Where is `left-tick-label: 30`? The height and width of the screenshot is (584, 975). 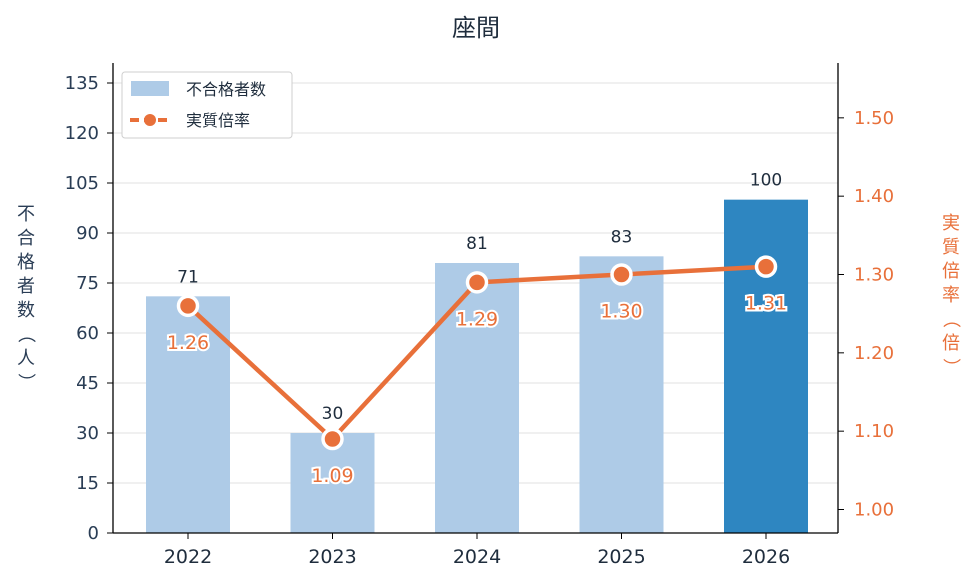
left-tick-label: 30 is located at coordinates (87, 433).